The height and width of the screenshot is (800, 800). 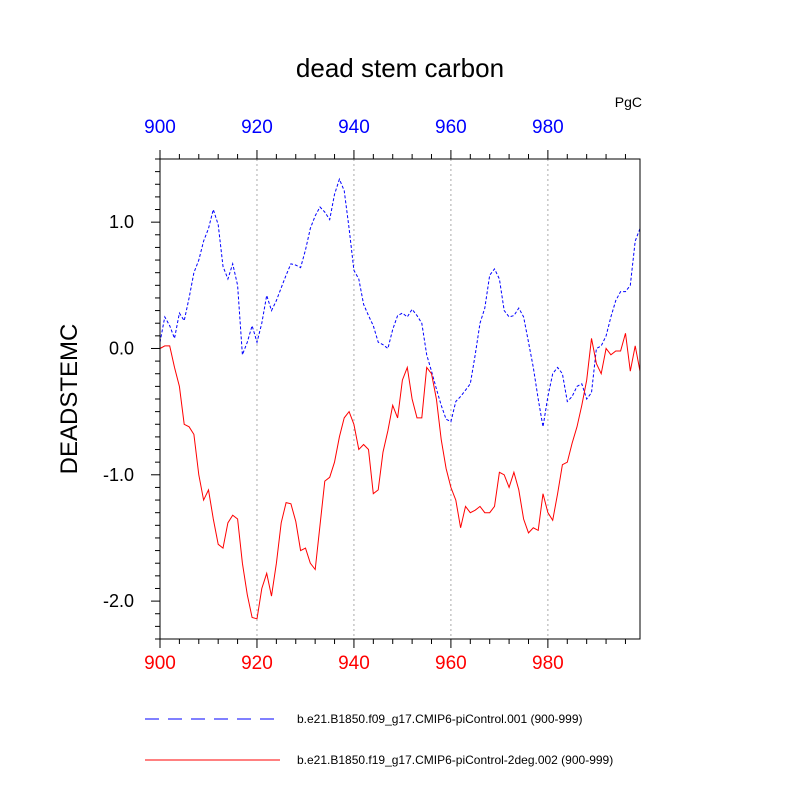 I want to click on units-label: PgC, so click(x=628, y=102).